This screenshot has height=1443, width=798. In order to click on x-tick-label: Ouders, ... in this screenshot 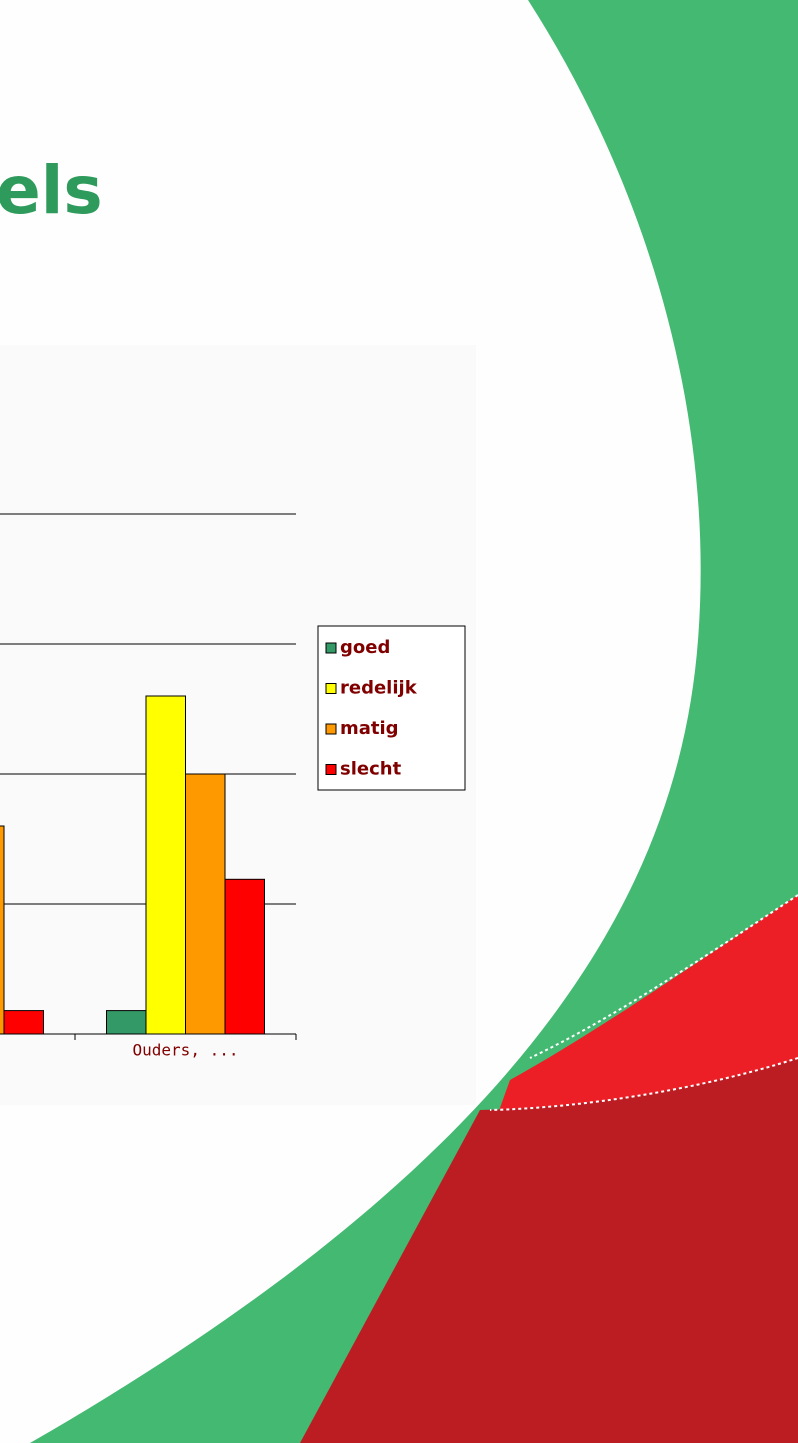, I will do `click(186, 1050)`.